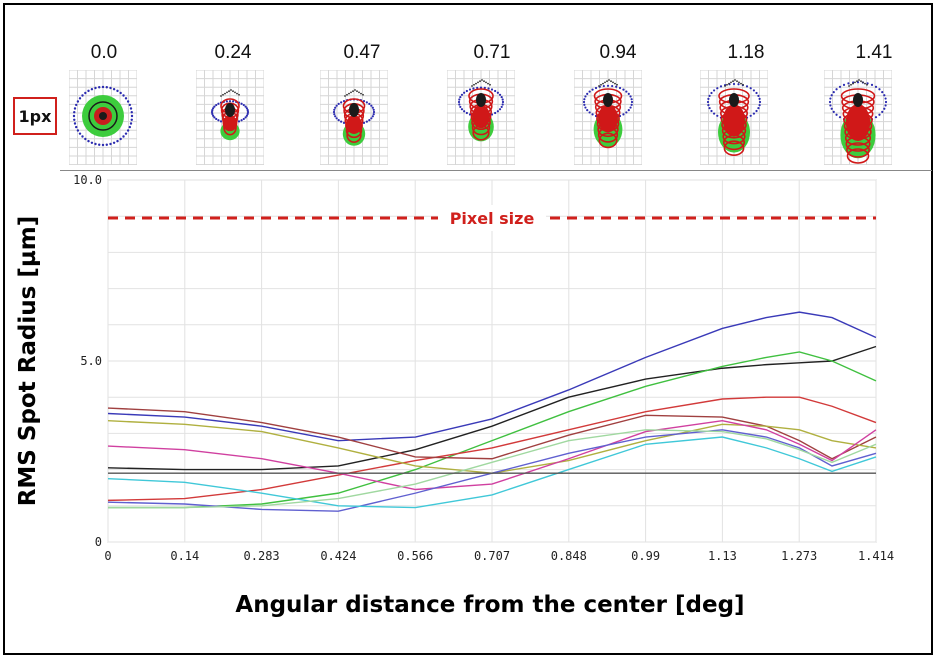  What do you see at coordinates (362, 52) in the screenshot?
I see `spot-field-label: 0.47` at bounding box center [362, 52].